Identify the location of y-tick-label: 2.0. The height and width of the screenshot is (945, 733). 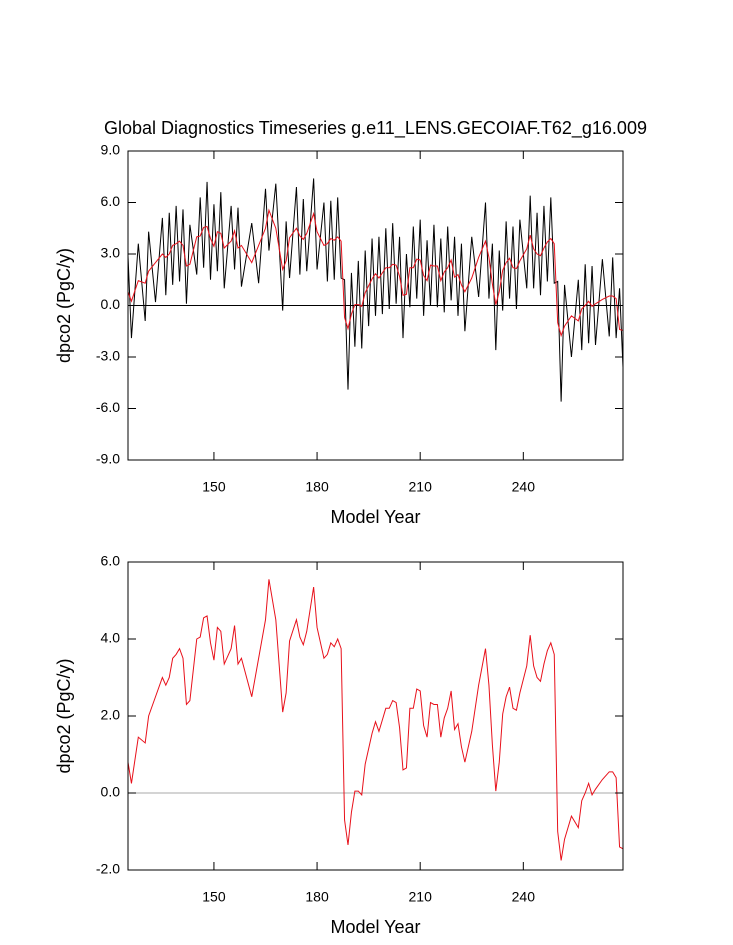
(111, 715).